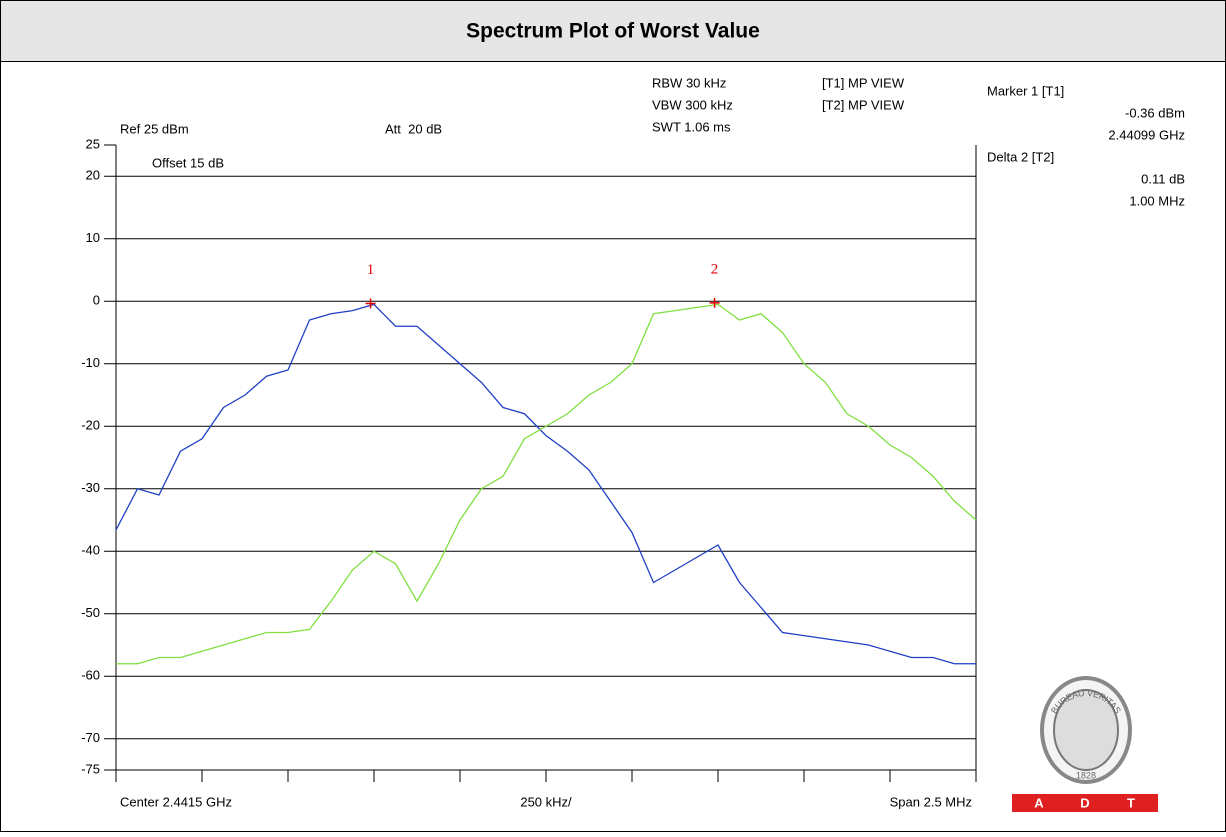 This screenshot has height=837, width=1226. I want to click on y-tick-label: -50, so click(90, 612).